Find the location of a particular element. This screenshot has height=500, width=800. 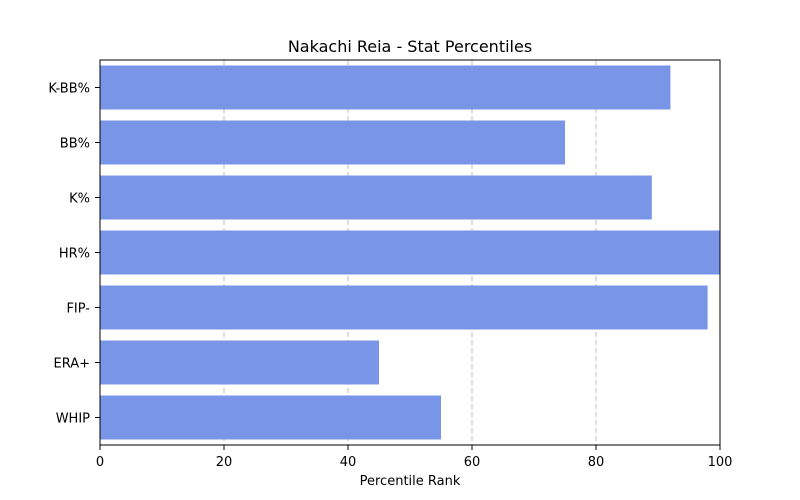

y-tick-label-3: HR% is located at coordinates (74, 254).